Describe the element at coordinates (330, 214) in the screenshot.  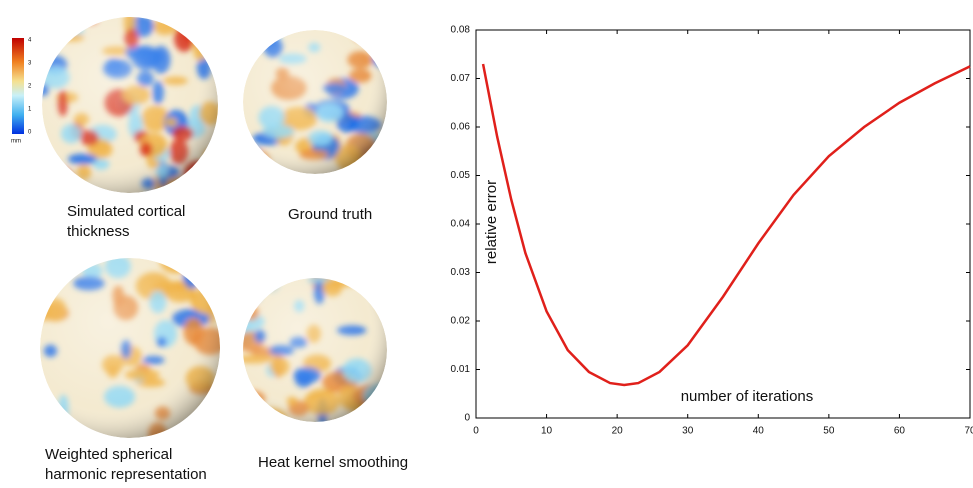
I see `caption: Ground truth` at that location.